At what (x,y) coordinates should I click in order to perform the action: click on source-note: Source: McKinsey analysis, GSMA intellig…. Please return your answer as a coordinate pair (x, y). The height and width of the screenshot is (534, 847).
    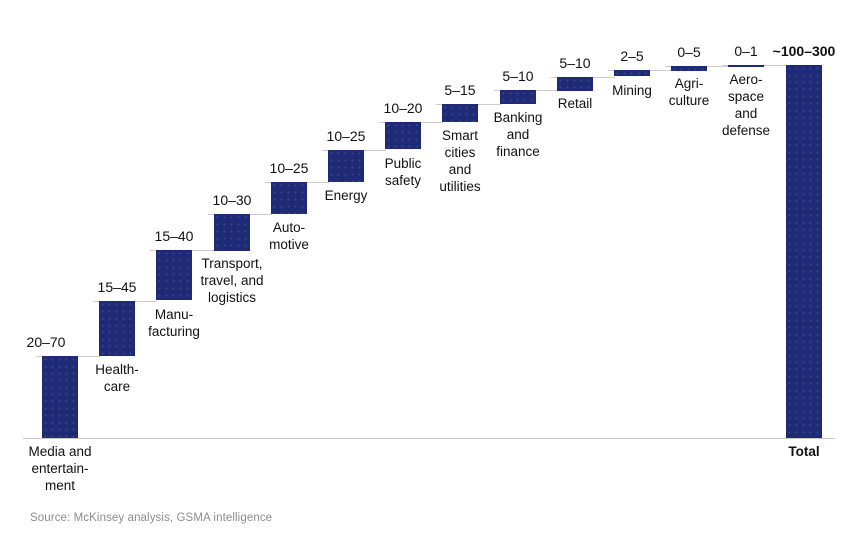
    Looking at the image, I should click on (151, 518).